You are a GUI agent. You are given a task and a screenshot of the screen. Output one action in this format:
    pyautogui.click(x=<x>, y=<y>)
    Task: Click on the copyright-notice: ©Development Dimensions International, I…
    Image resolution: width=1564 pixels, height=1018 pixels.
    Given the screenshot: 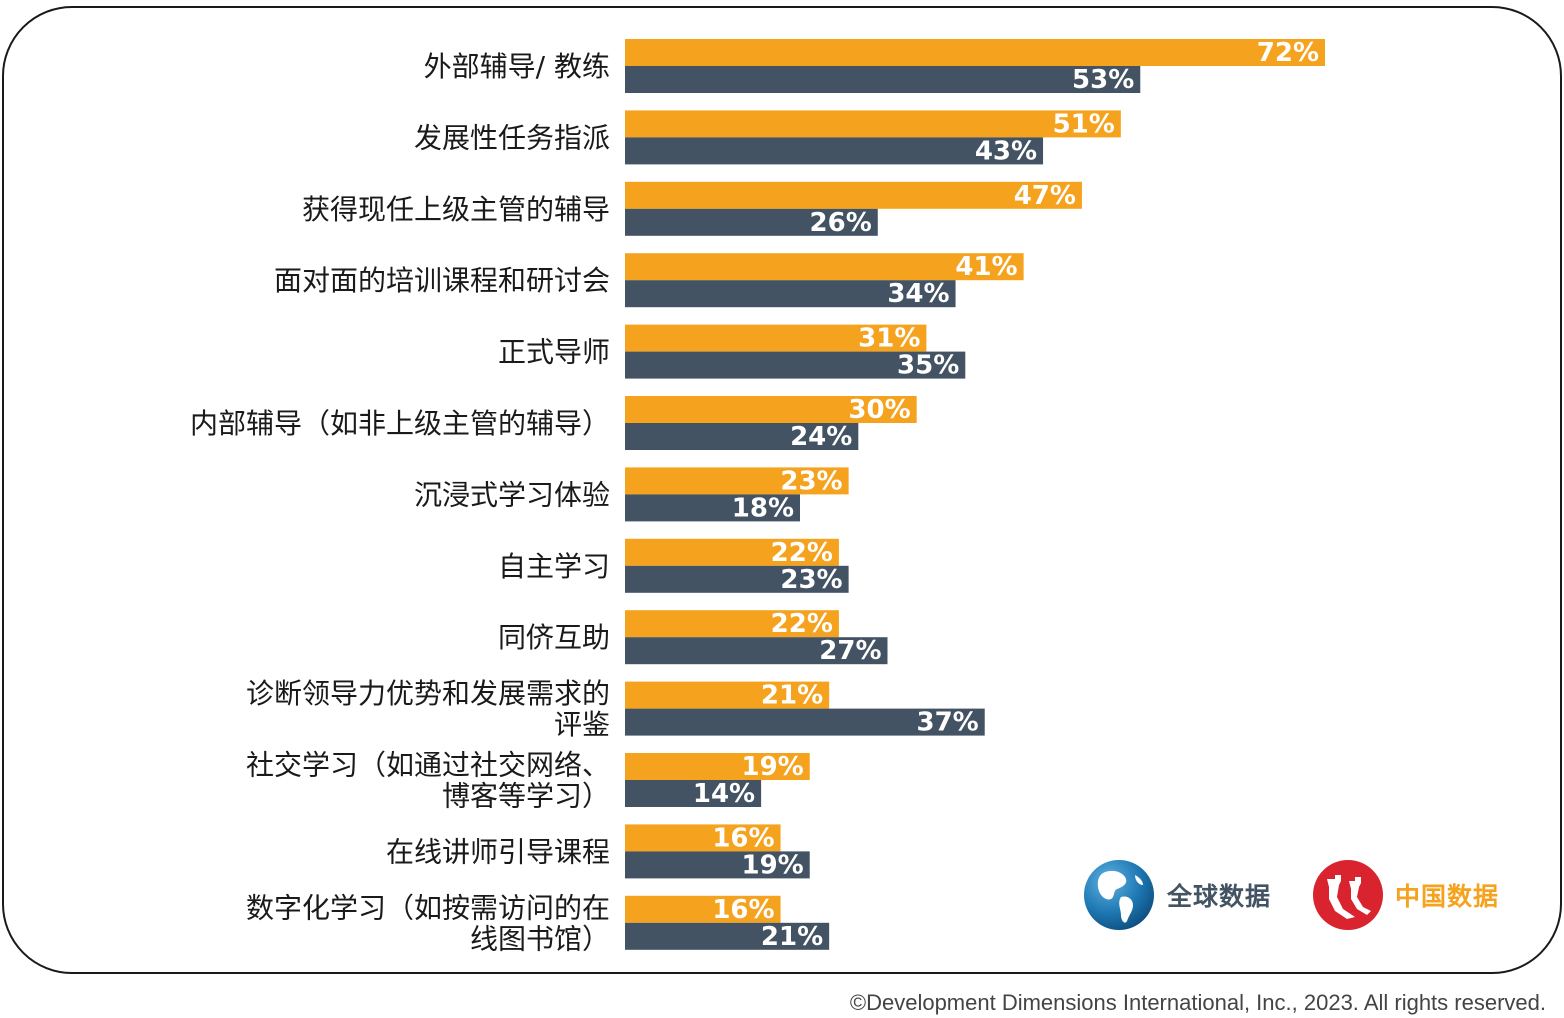 What is the action you would take?
    pyautogui.click(x=1197, y=1002)
    